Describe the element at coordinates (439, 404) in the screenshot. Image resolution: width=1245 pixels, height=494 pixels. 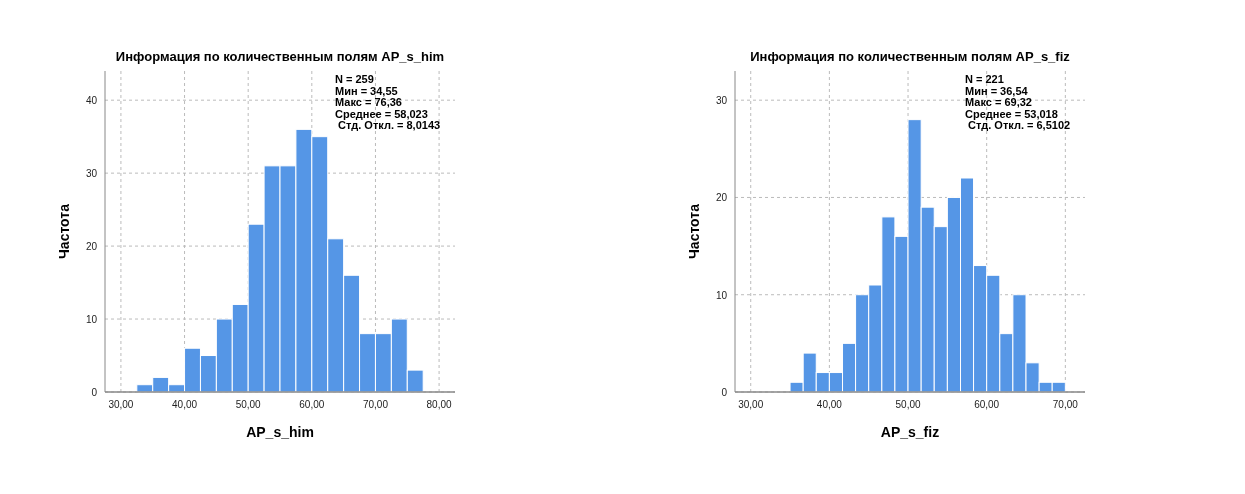
I see `x-tick-label: 80,00` at that location.